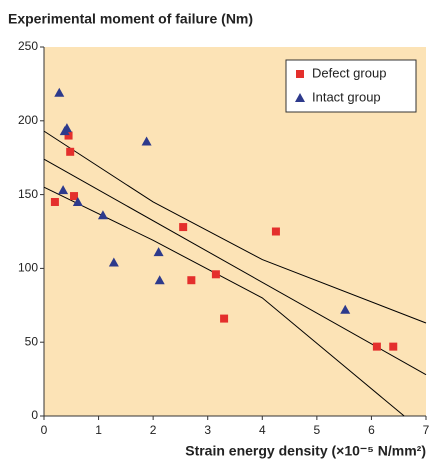  What do you see at coordinates (346, 96) in the screenshot?
I see `legend-label: Intact group` at bounding box center [346, 96].